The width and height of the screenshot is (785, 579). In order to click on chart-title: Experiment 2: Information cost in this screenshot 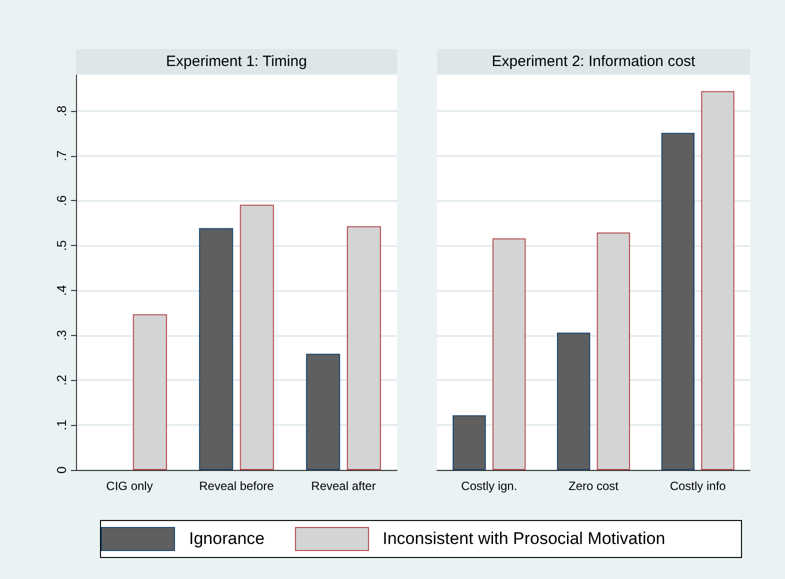, I will do `click(593, 61)`.